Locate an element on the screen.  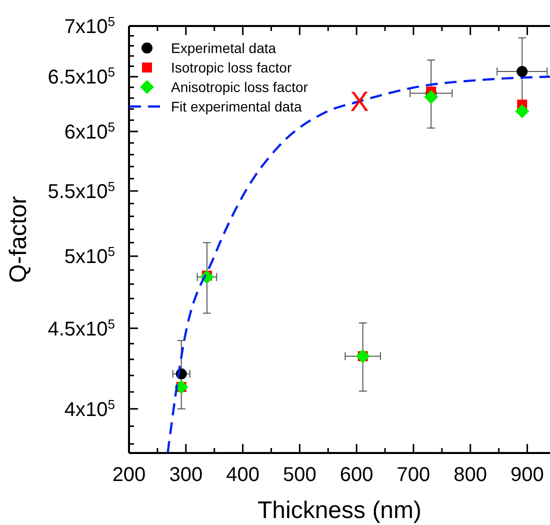
y-tick-label: 6.5x10$^{5}$ is located at coordinates (81, 76).